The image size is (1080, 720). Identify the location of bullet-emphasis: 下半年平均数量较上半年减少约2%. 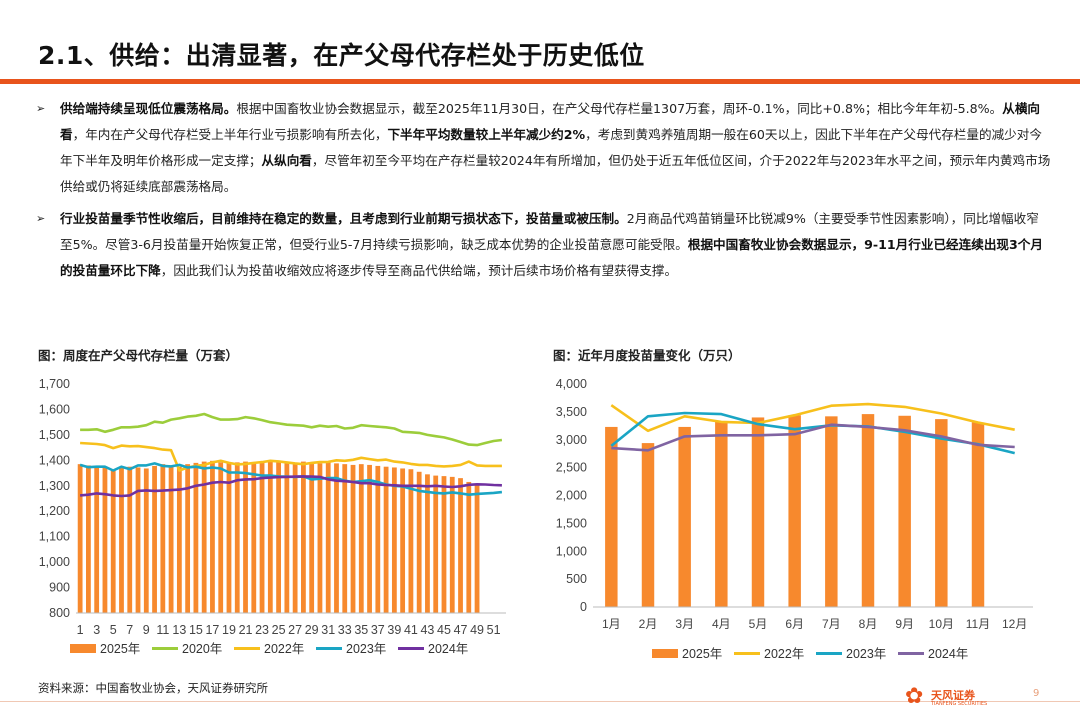
(486, 134).